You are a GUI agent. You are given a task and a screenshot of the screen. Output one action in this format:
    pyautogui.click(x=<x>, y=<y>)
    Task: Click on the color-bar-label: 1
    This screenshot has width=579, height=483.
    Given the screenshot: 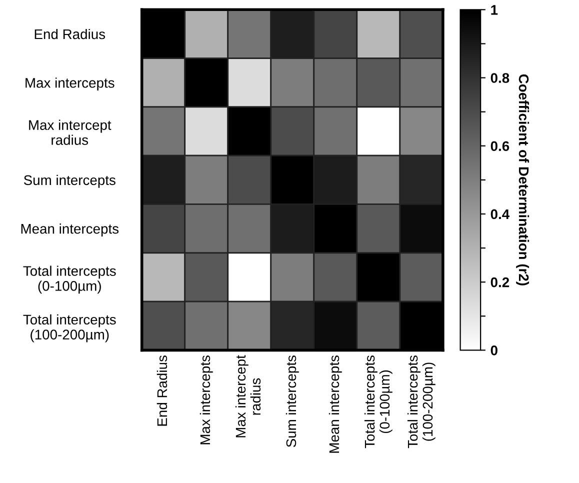 What is the action you would take?
    pyautogui.click(x=494, y=10)
    